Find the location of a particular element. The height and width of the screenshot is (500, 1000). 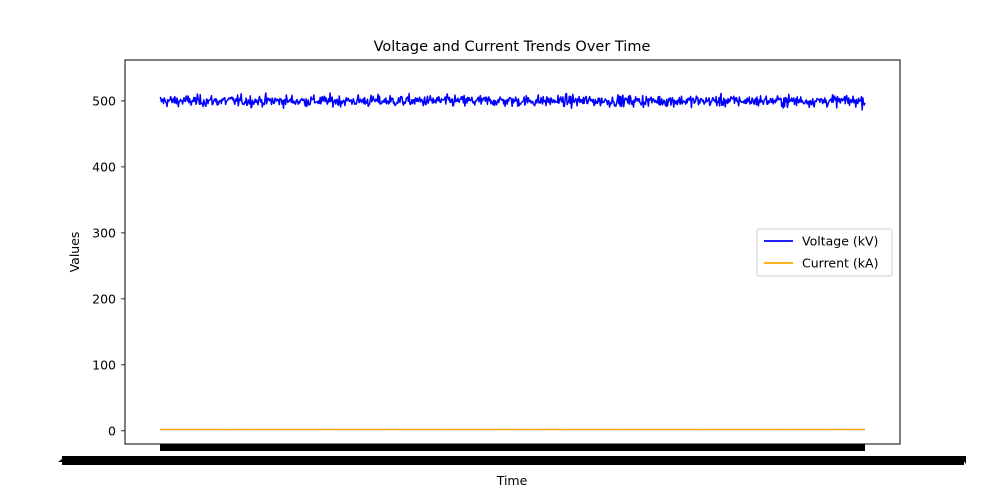

y-tick-label: 400 is located at coordinates (104, 166).